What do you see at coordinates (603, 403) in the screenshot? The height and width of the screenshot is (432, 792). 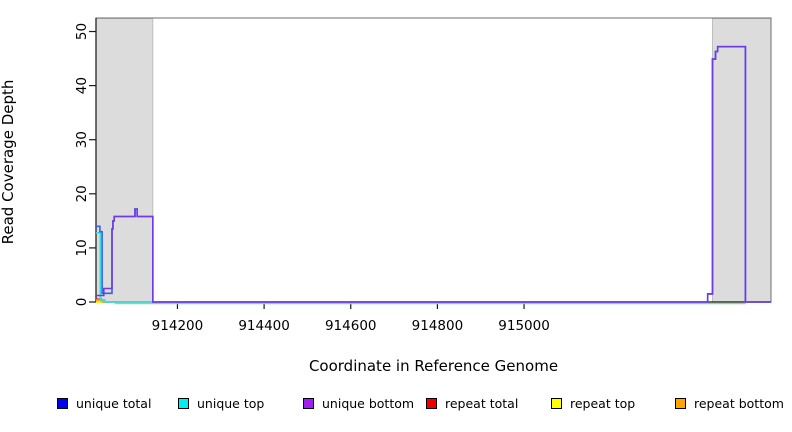 I see `legend-label: repeat top` at bounding box center [603, 403].